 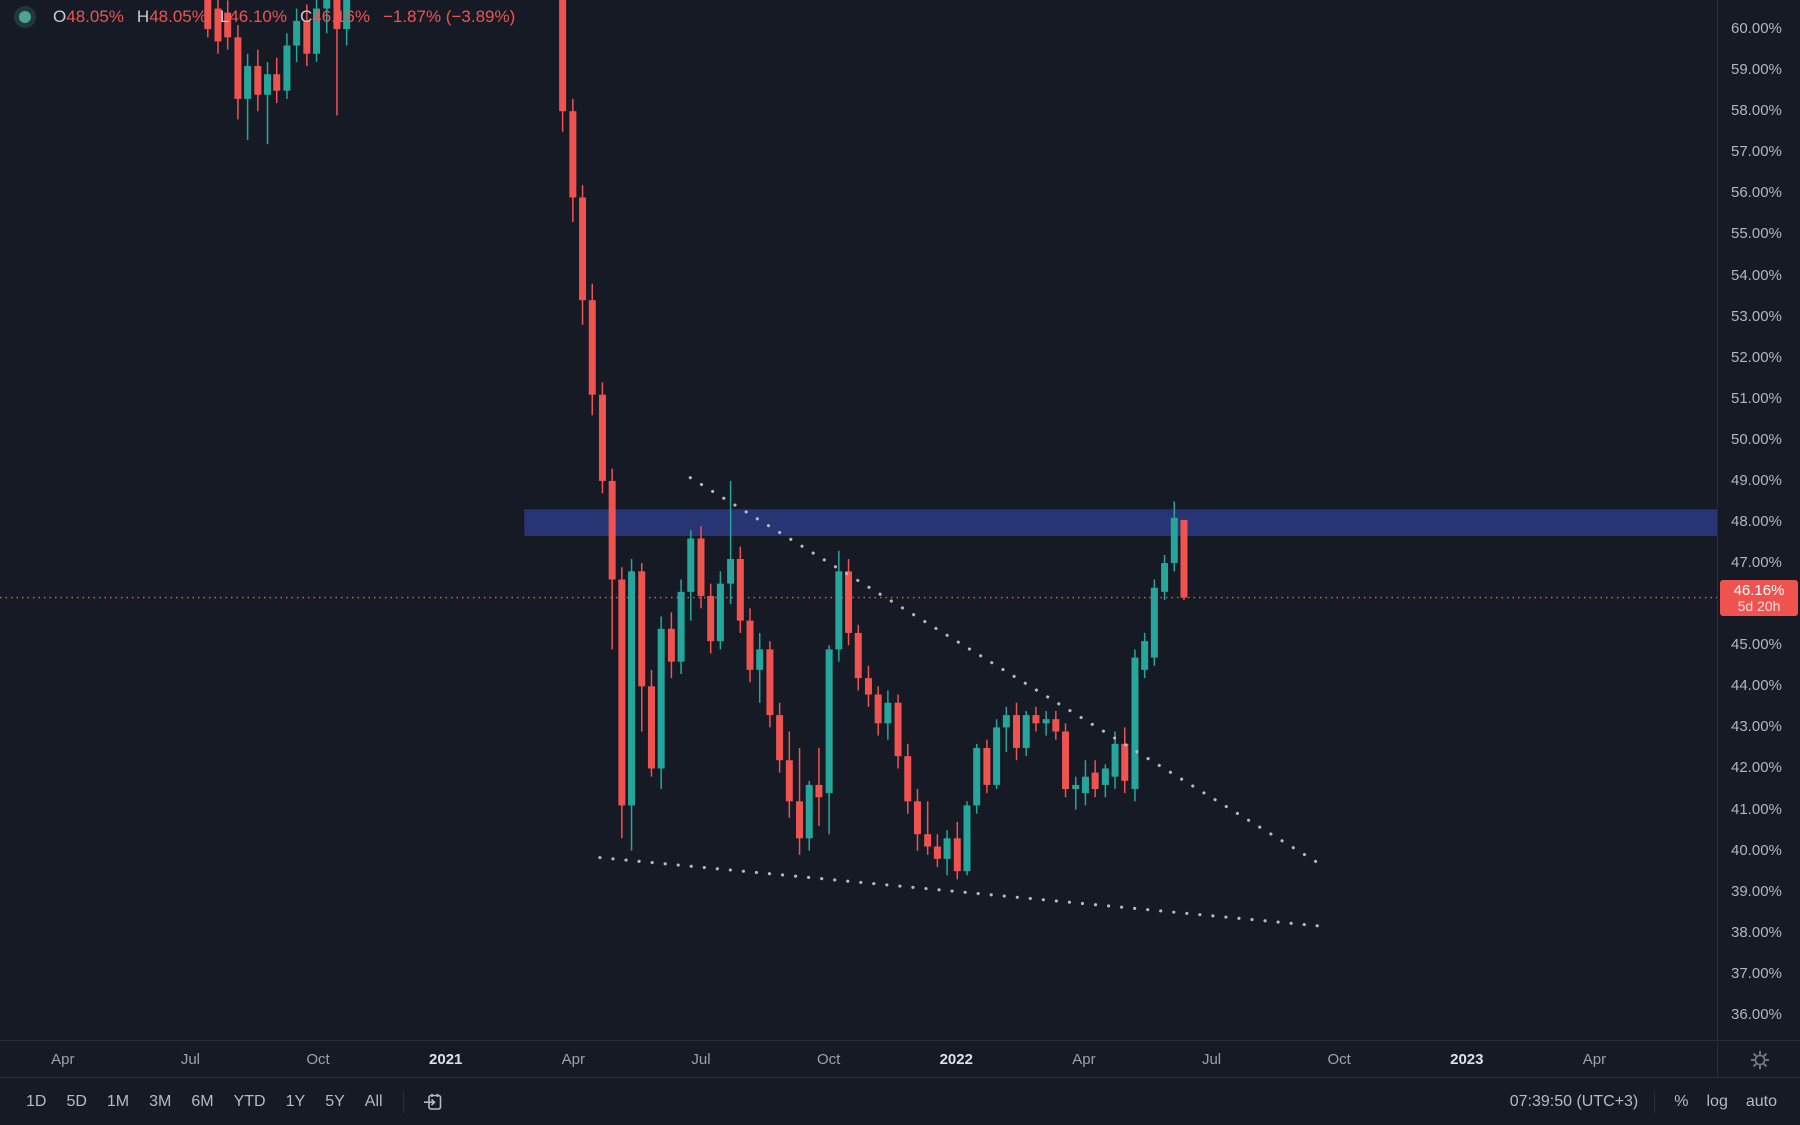 I want to click on legend-close: C46.16%, so click(x=335, y=17).